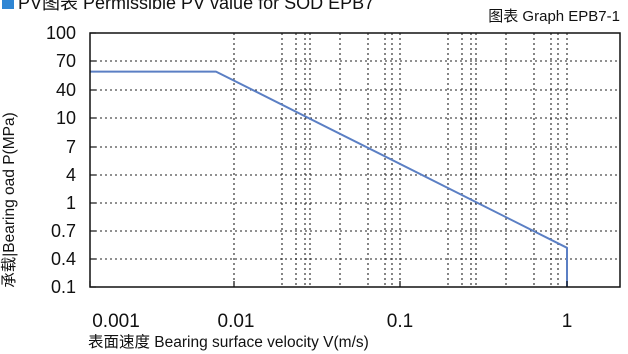  I want to click on y-tick-label: 1, so click(71, 203).